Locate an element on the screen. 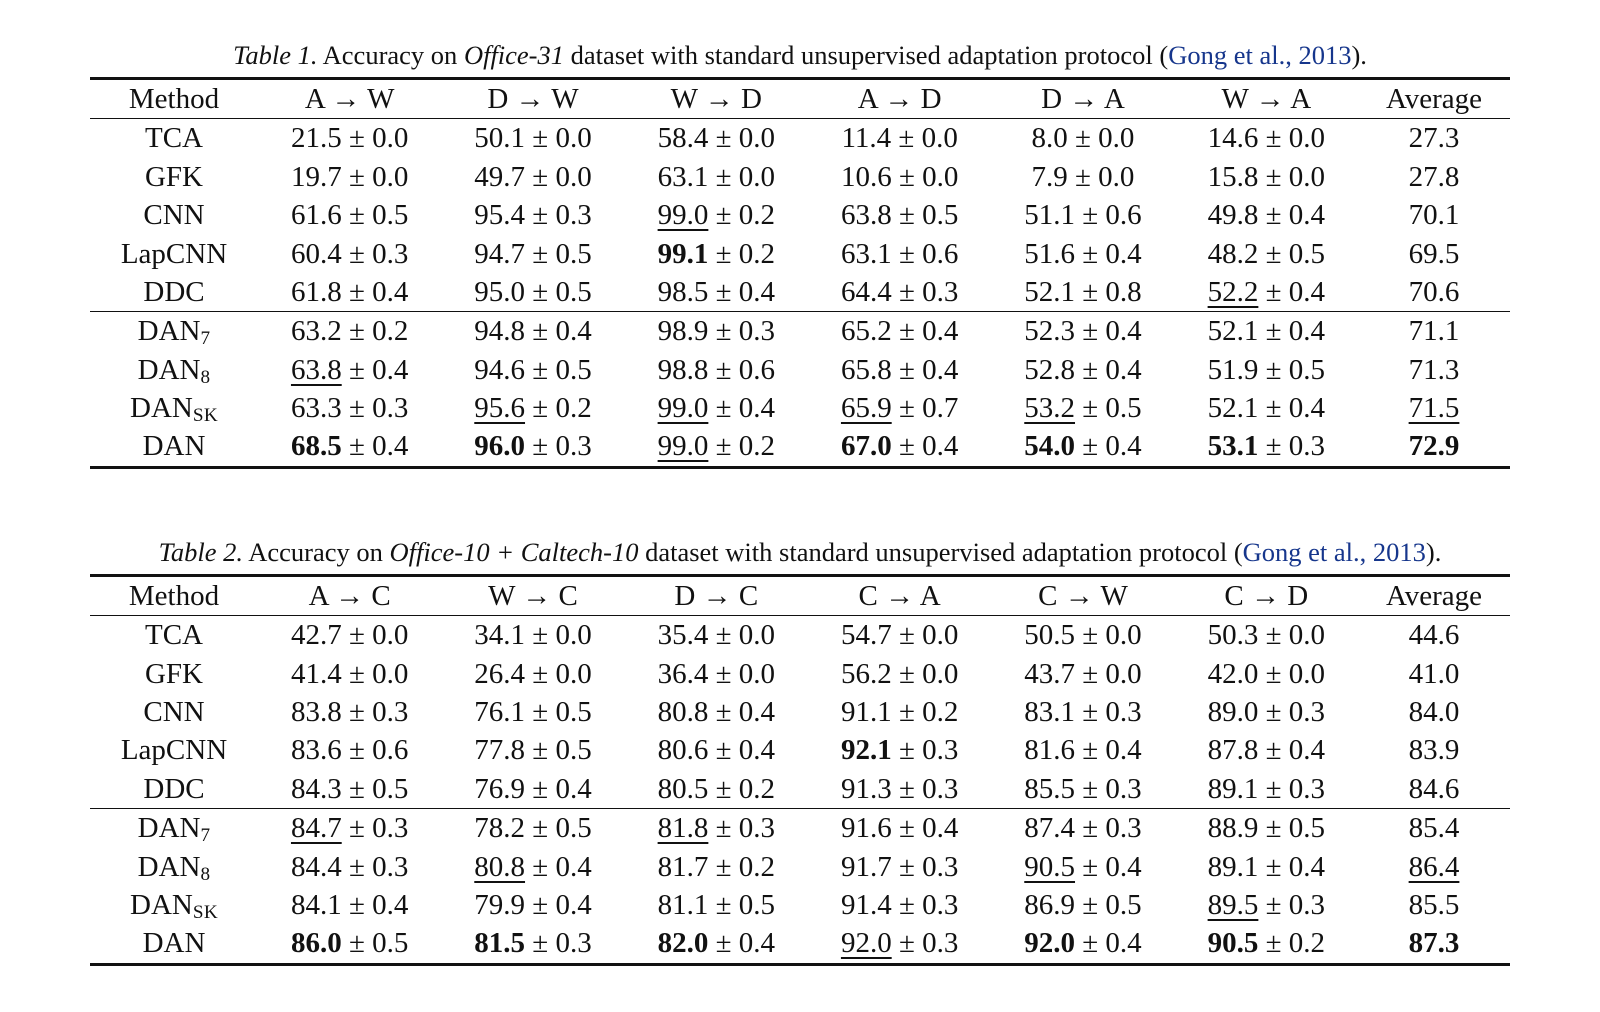 The width and height of the screenshot is (1600, 1012). average-cell: 72.9 is located at coordinates (1434, 448).